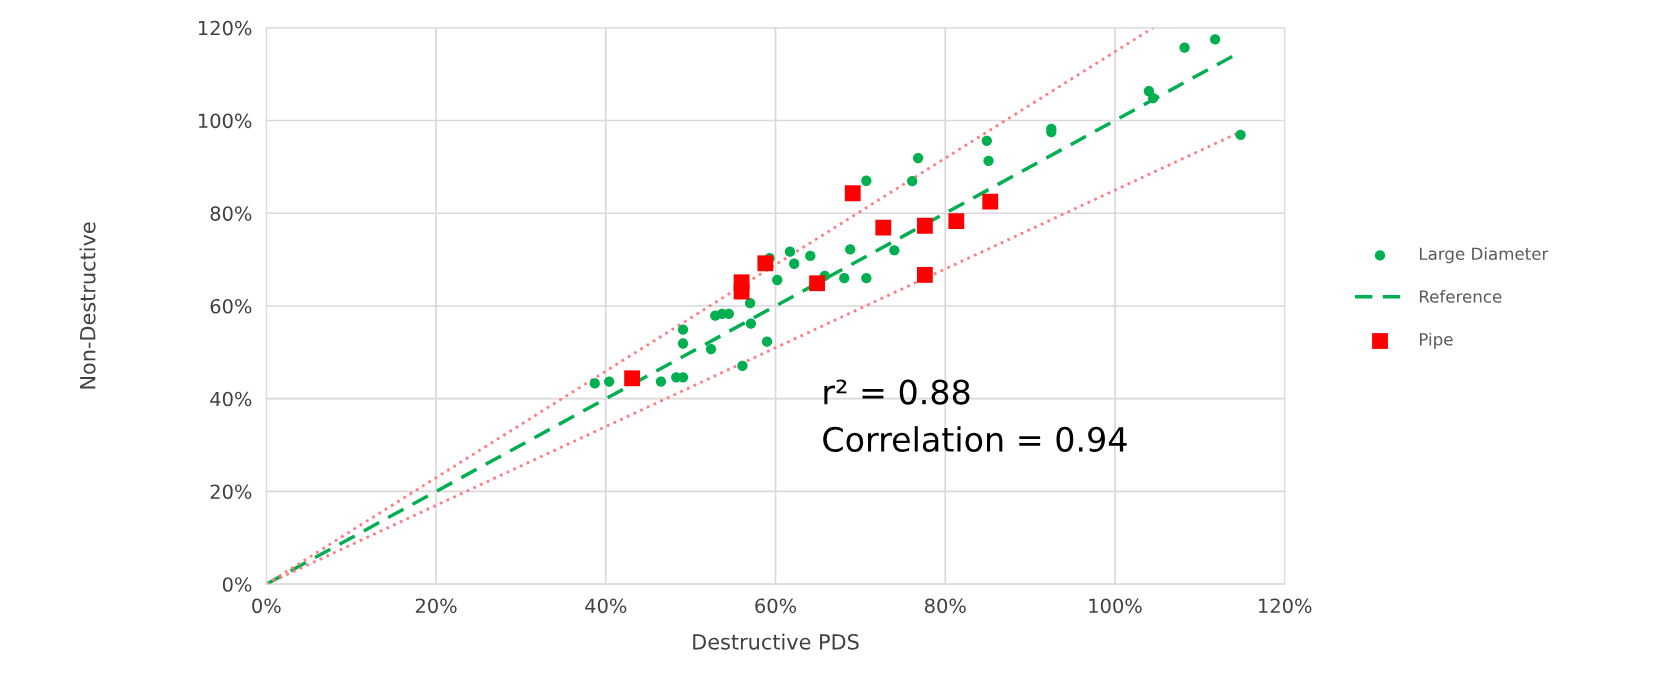 Image resolution: width=1675 pixels, height=693 pixels. Describe the element at coordinates (231, 213) in the screenshot. I see `y-tick-label: 80%` at that location.